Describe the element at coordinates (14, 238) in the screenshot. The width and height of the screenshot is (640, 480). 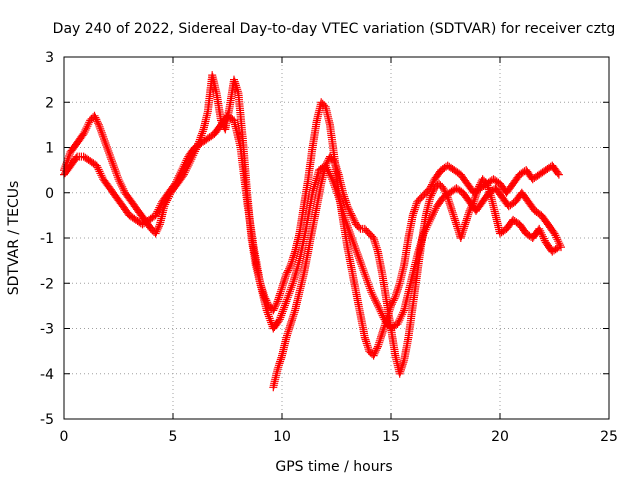
I see `y-axis-label: SDTVAR / TECUs` at that location.